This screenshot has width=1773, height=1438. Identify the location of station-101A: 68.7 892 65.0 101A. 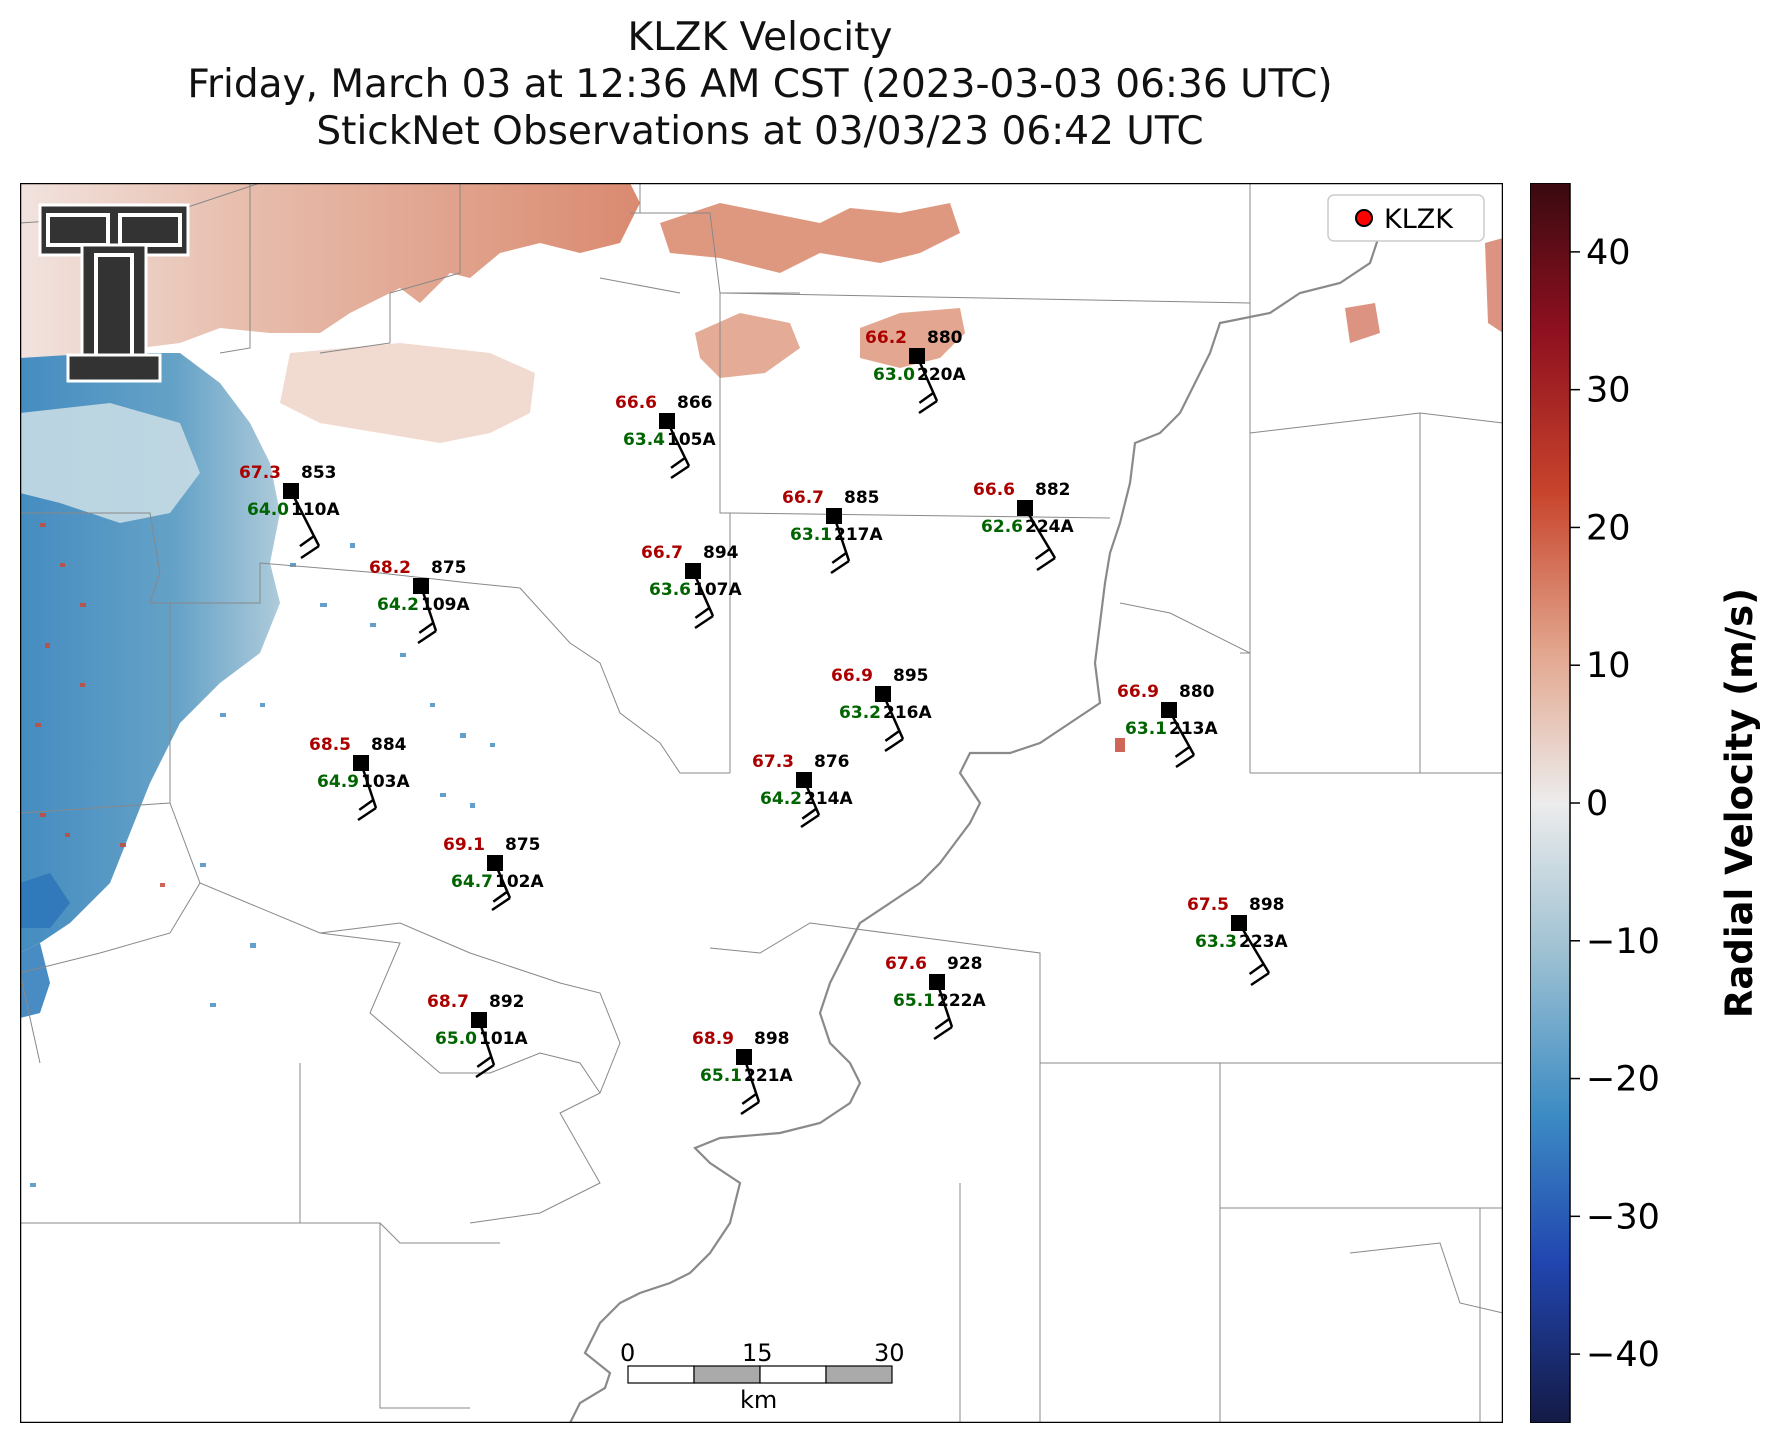
(477, 1035).